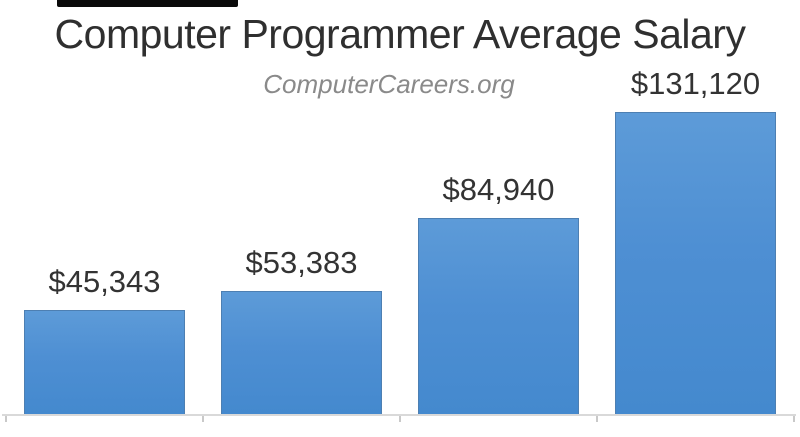 Image resolution: width=800 pixels, height=437 pixels. I want to click on bar-value-label: $45,343, so click(104, 281).